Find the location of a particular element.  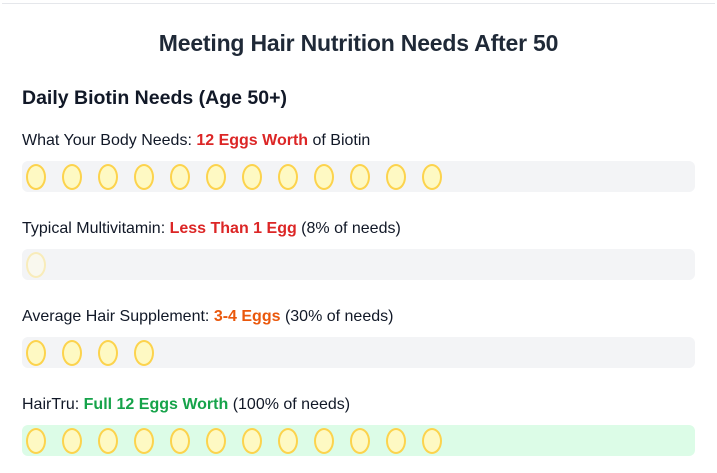

row-label-highlight: Less Than 1 Egg is located at coordinates (233, 228).